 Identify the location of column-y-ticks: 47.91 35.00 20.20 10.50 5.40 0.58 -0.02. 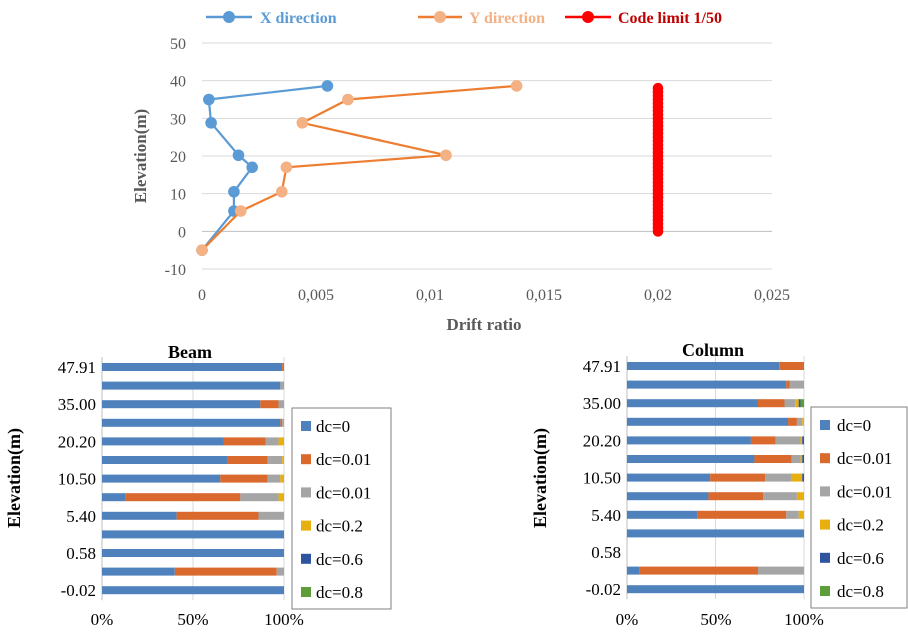
(602, 478).